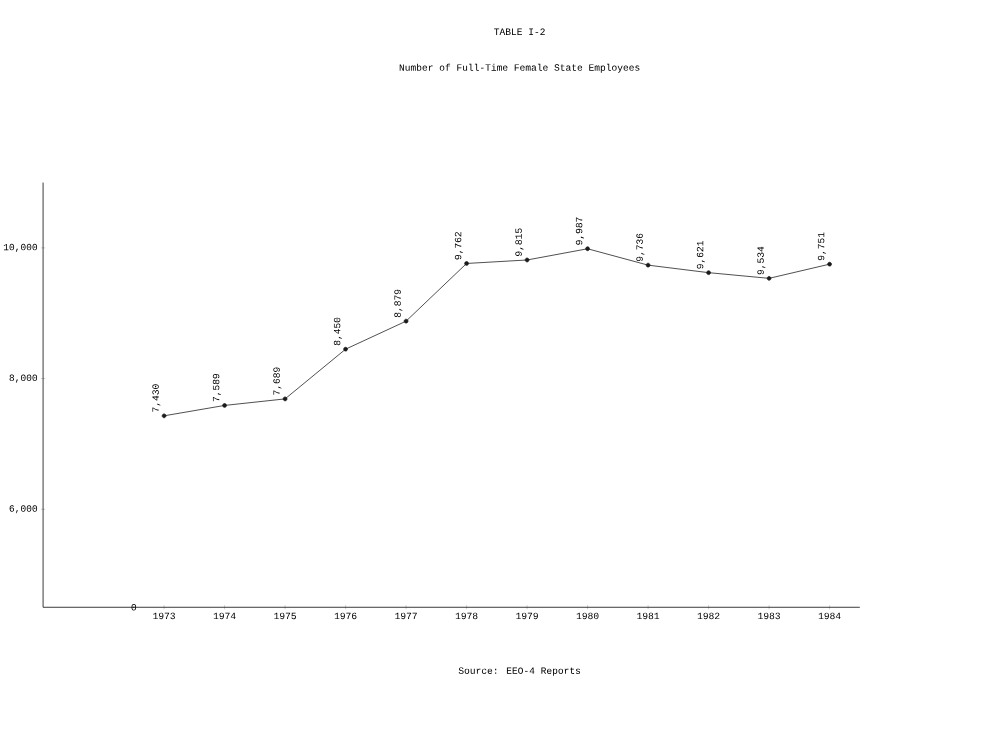  What do you see at coordinates (458, 245) in the screenshot?
I see `data-label: 9,762` at bounding box center [458, 245].